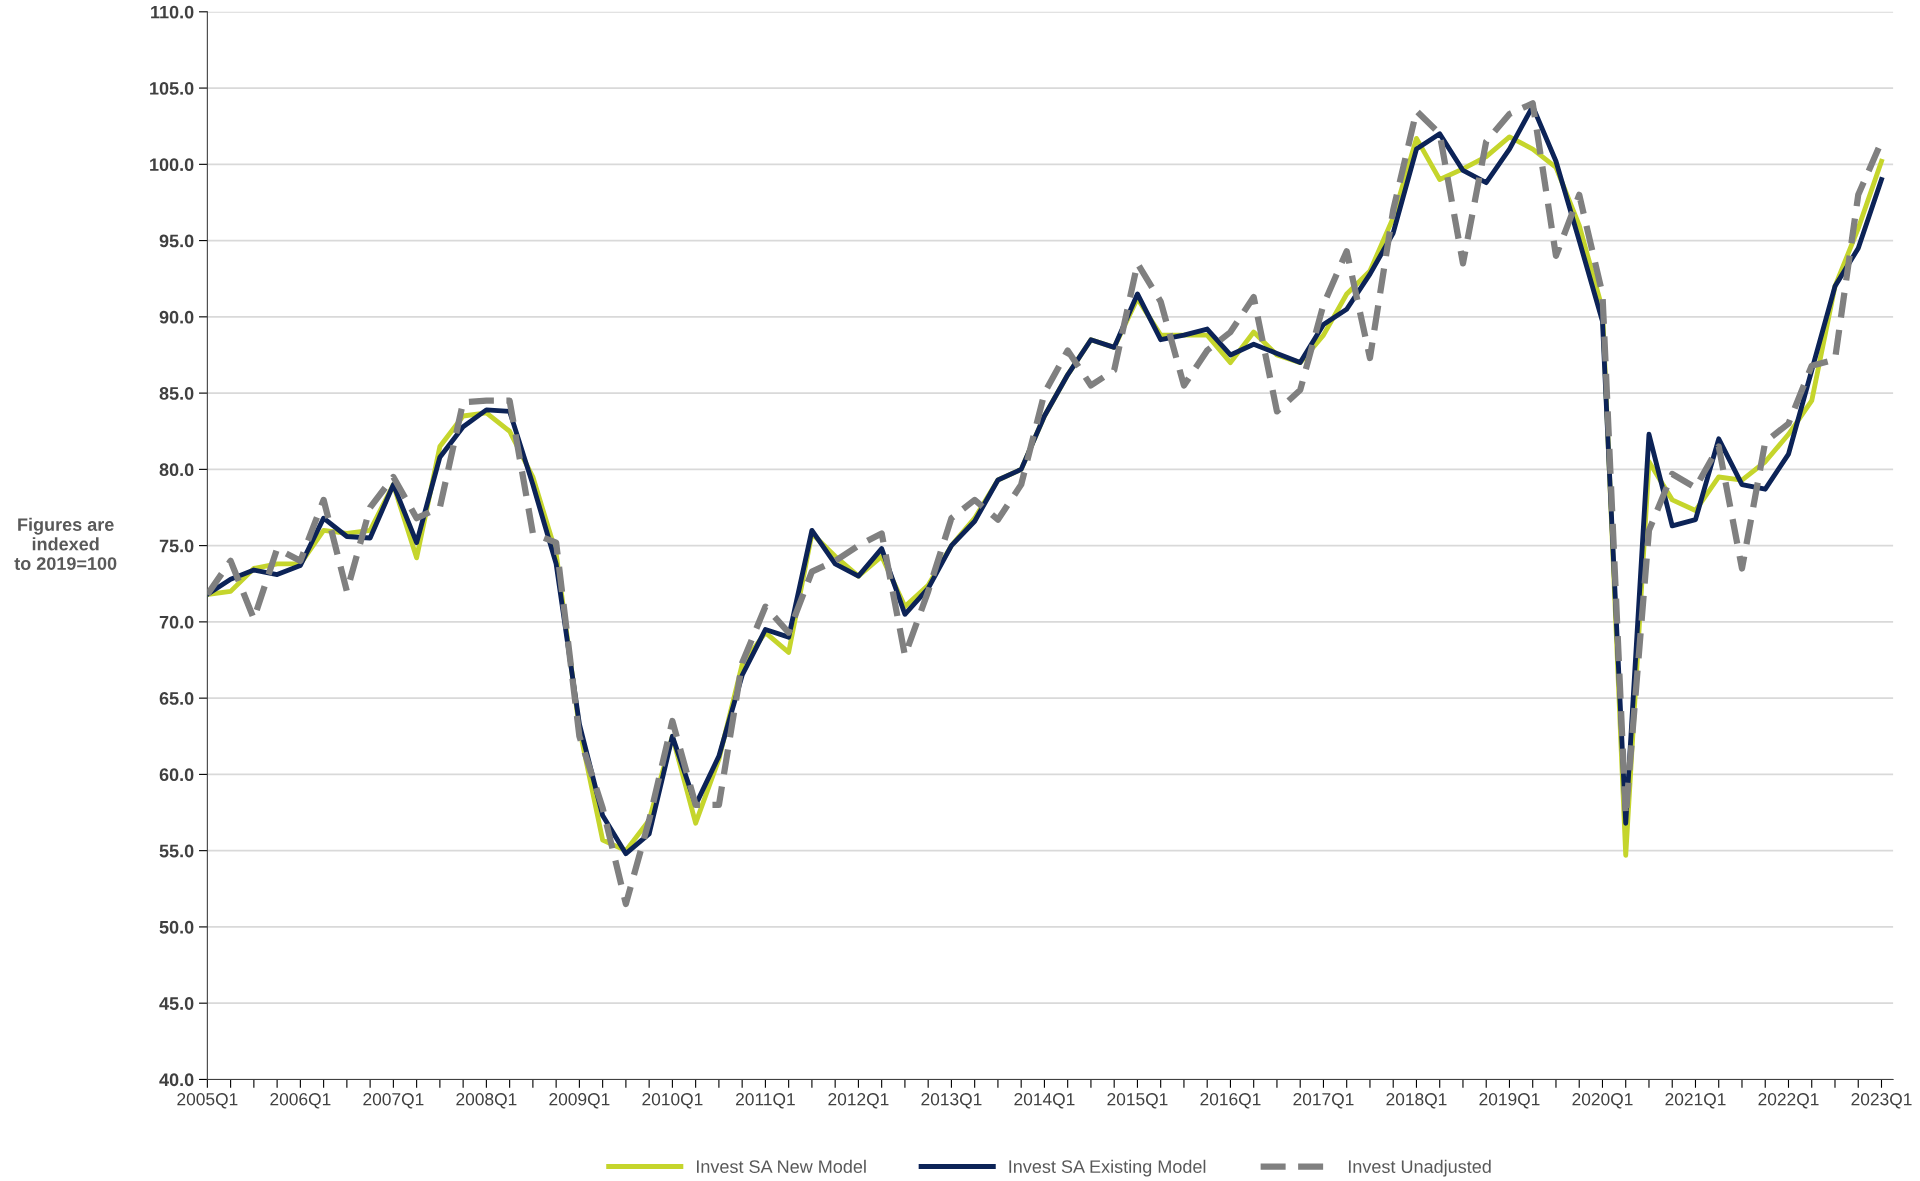 This screenshot has height=1181, width=1920. Describe the element at coordinates (765, 1101) in the screenshot. I see `x-tick-label: 2011Q1` at that location.